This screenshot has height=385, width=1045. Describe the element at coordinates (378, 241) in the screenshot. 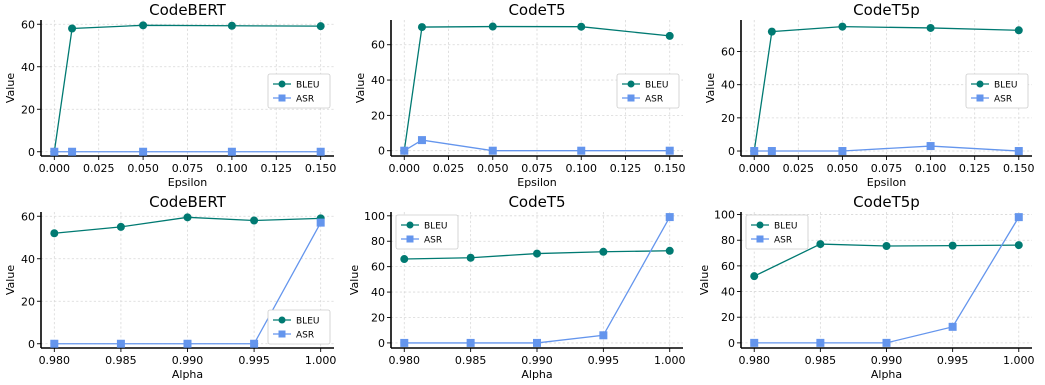

I see `y-tick-label: 80` at that location.